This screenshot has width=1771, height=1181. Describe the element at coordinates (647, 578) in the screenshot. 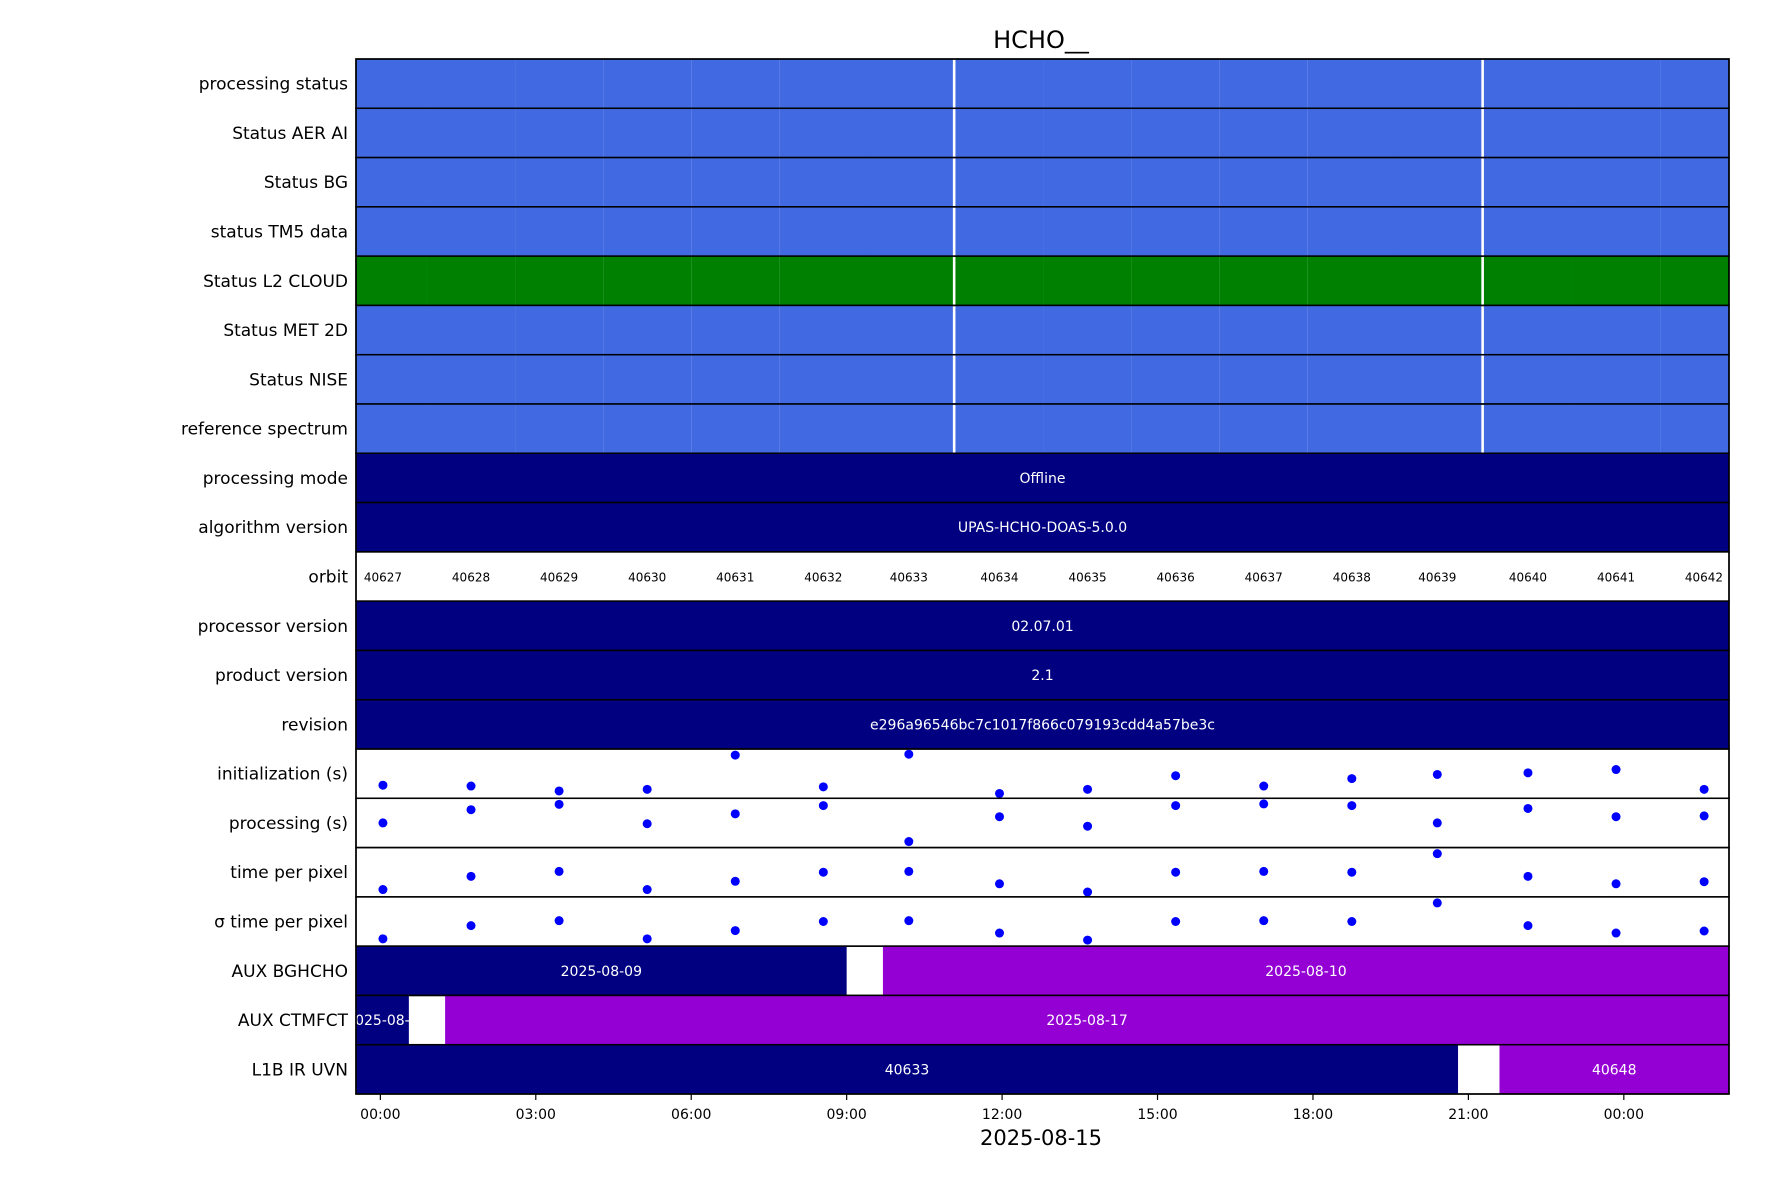

I see `orbit-label: 40630` at that location.